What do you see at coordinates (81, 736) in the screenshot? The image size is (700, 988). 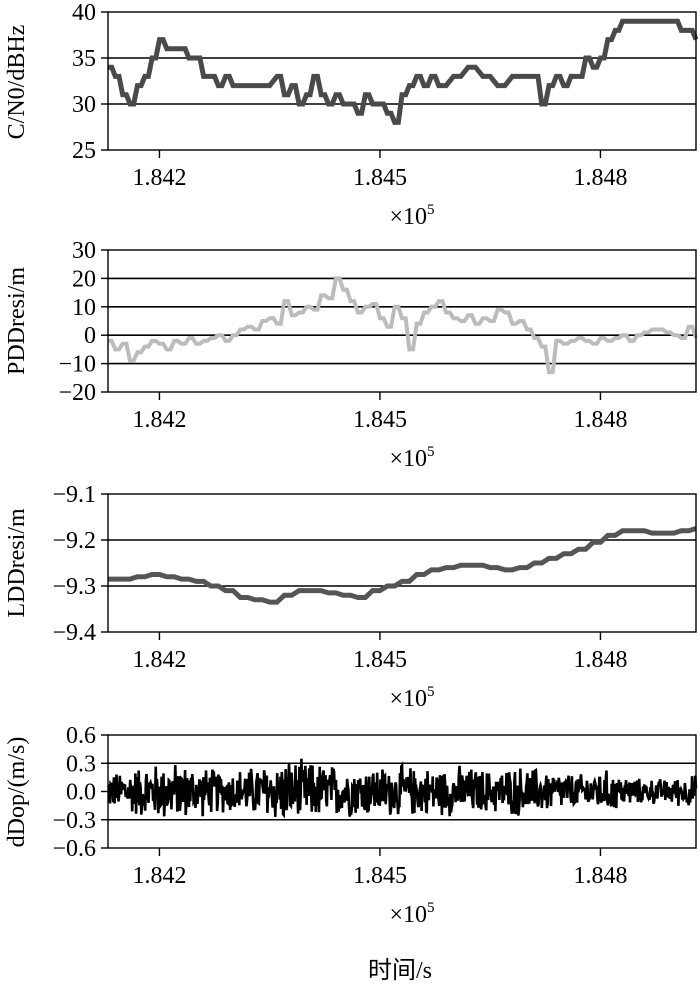 I see `y-tick-label: 0.6` at bounding box center [81, 736].